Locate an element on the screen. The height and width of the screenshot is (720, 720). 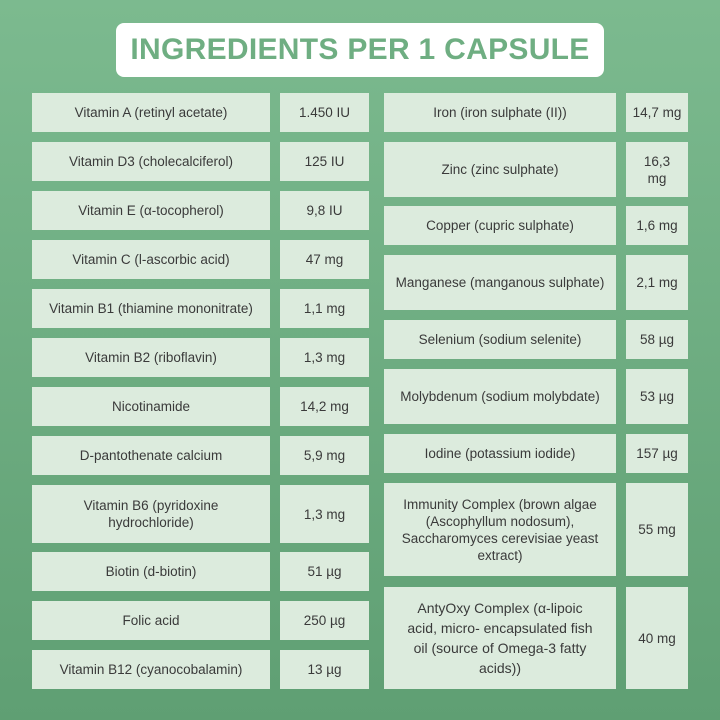
ingredient-amount: 1,6 mg is located at coordinates (657, 225).